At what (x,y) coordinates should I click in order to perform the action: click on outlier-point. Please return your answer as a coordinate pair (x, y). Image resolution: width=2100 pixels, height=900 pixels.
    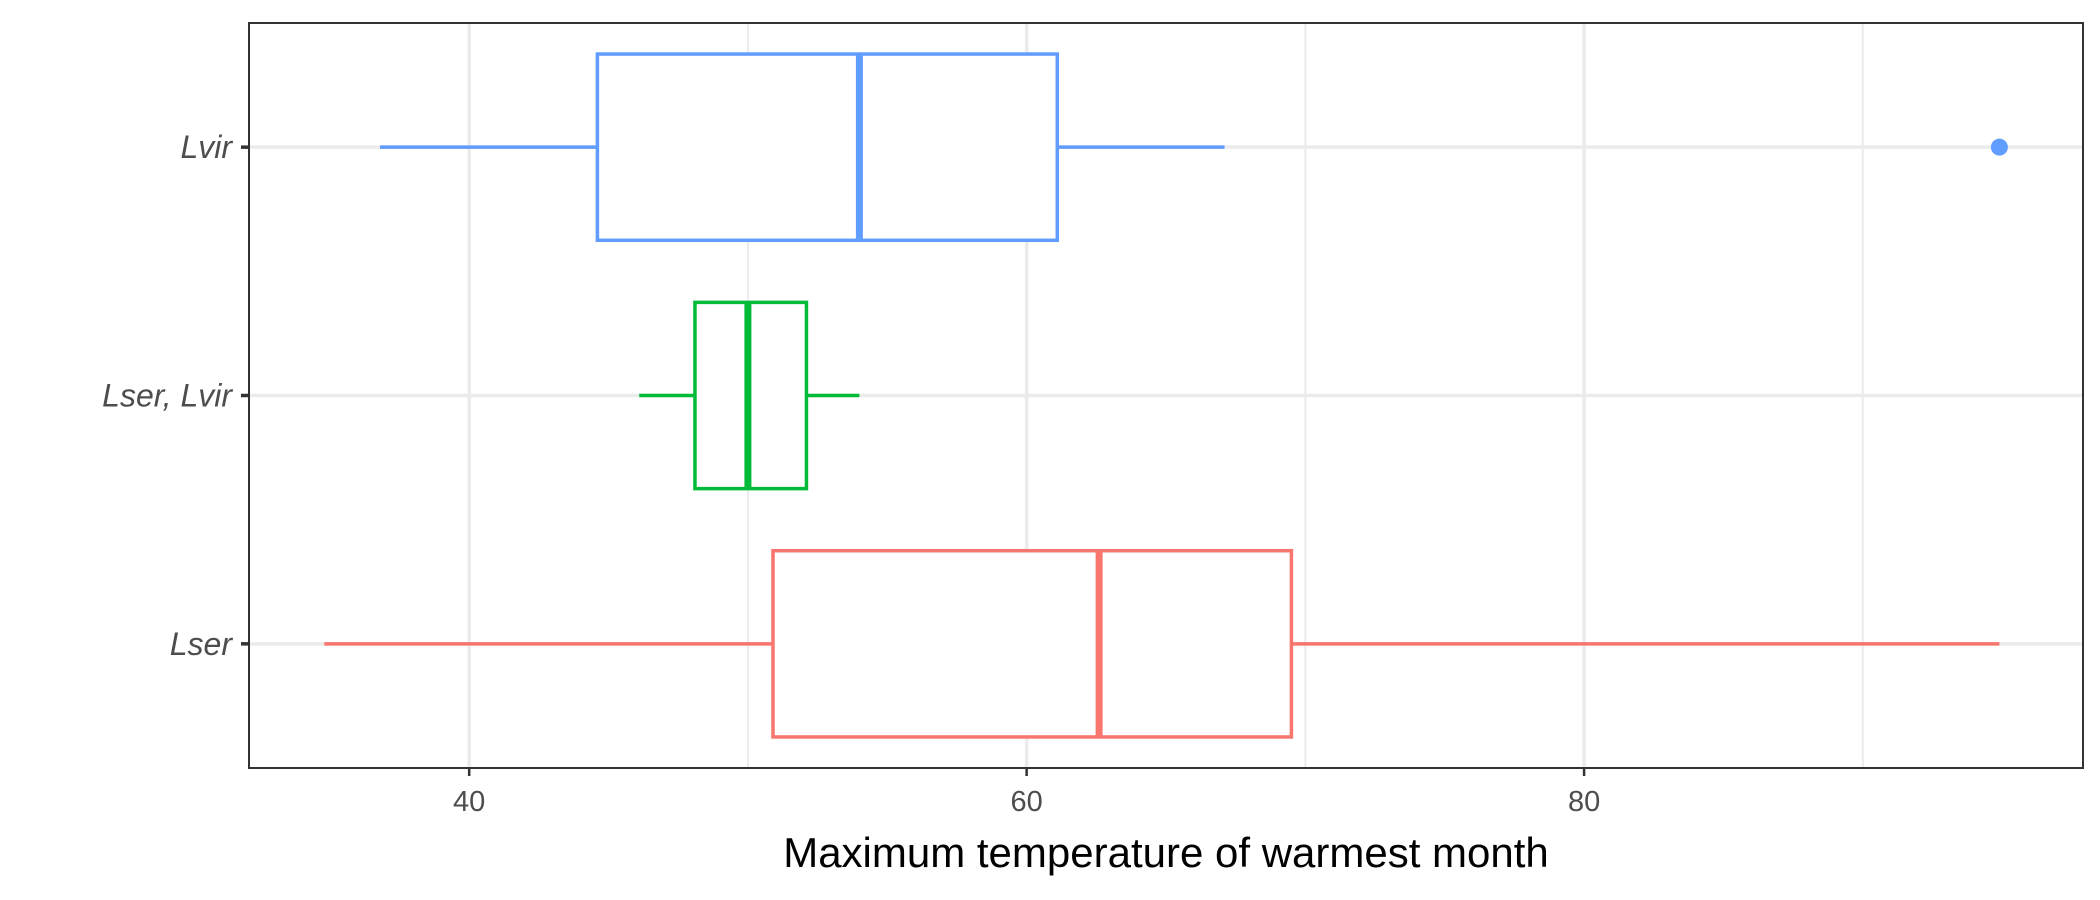
    Looking at the image, I should click on (1999, 147).